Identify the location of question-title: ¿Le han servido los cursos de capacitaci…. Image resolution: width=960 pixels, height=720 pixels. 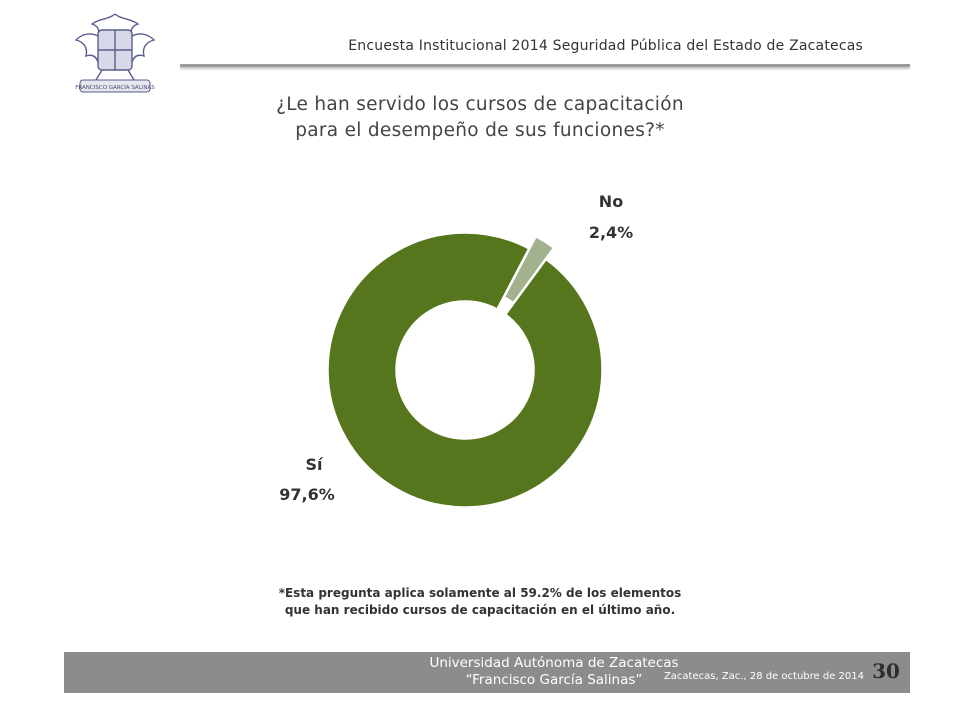
(480, 118).